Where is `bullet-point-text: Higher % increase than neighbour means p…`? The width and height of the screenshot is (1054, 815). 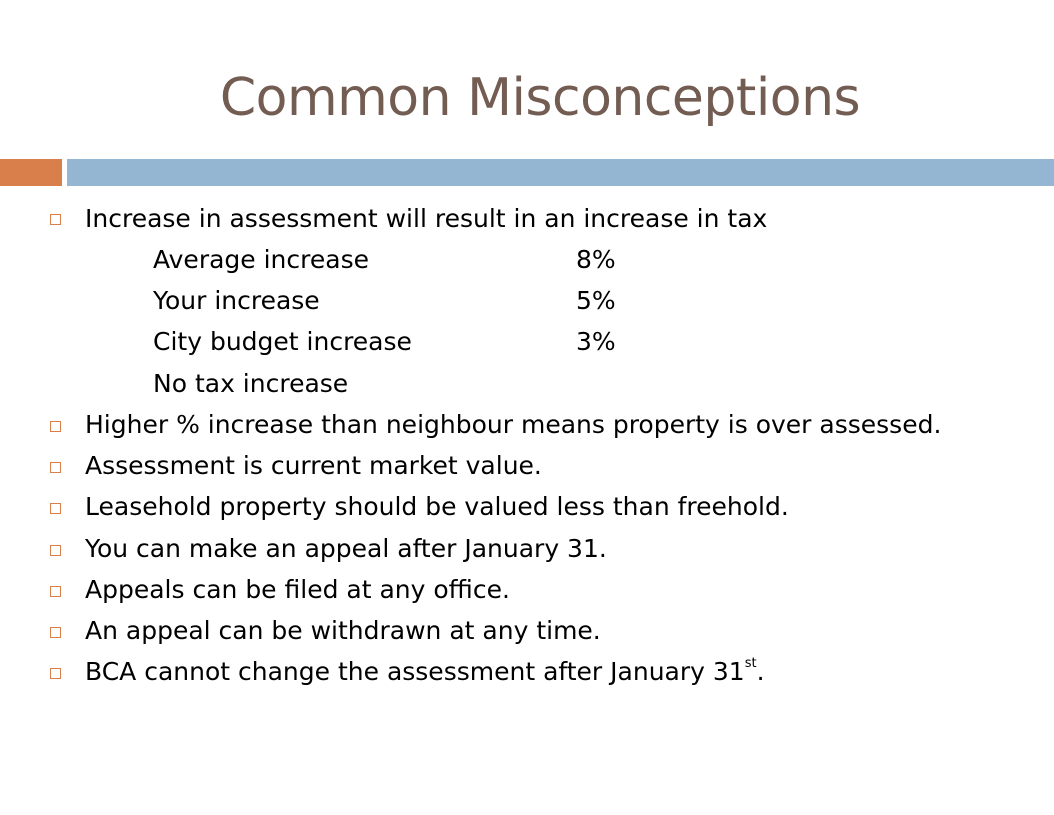
bullet-point-text: Higher % increase than neighbour means p… is located at coordinates (513, 424).